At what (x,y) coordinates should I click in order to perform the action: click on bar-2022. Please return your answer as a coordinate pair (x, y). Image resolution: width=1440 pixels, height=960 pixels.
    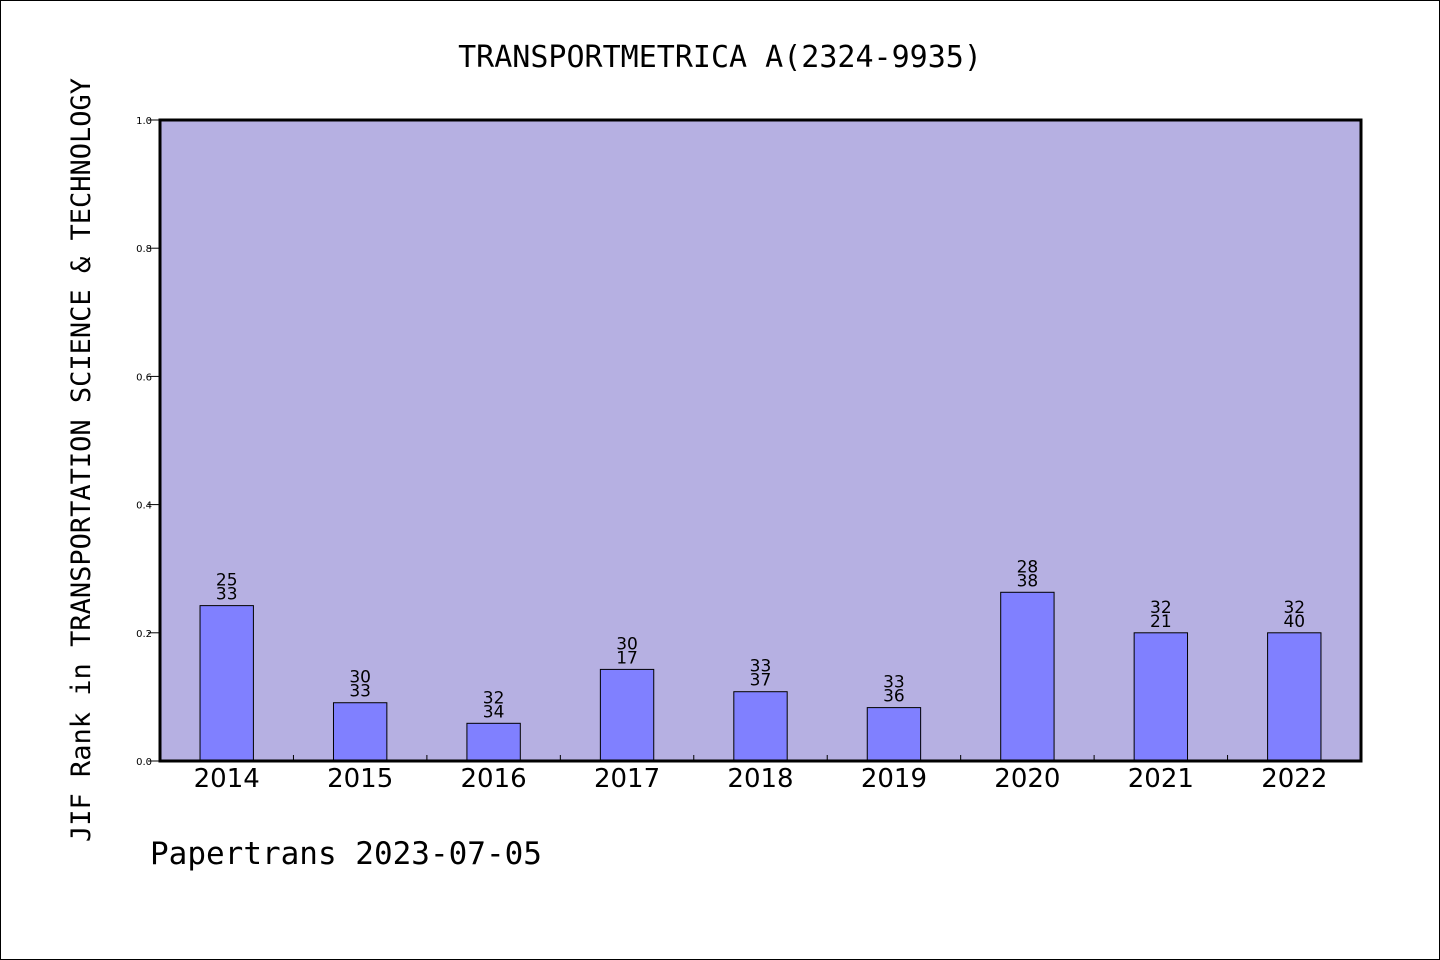
    Looking at the image, I should click on (1294, 697).